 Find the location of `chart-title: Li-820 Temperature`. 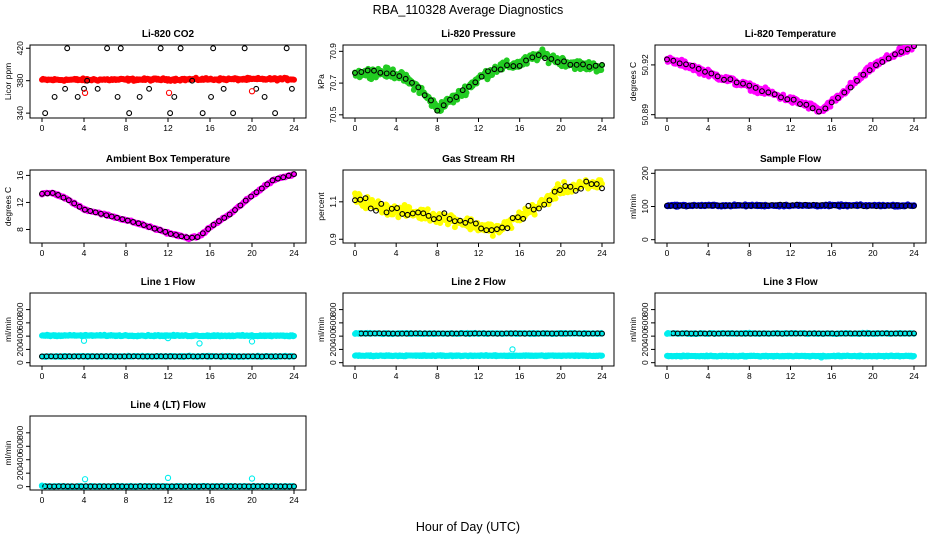

chart-title: Li-820 Temperature is located at coordinates (791, 34).